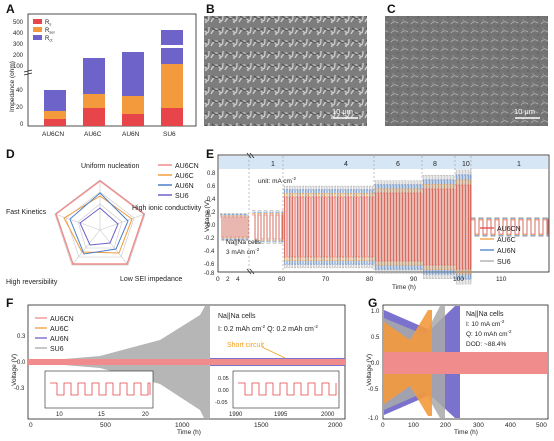 This screenshot has width=554, height=441. What do you see at coordinates (211, 187) in the screenshot?
I see `tick-e-y: 0.6` at bounding box center [211, 187].